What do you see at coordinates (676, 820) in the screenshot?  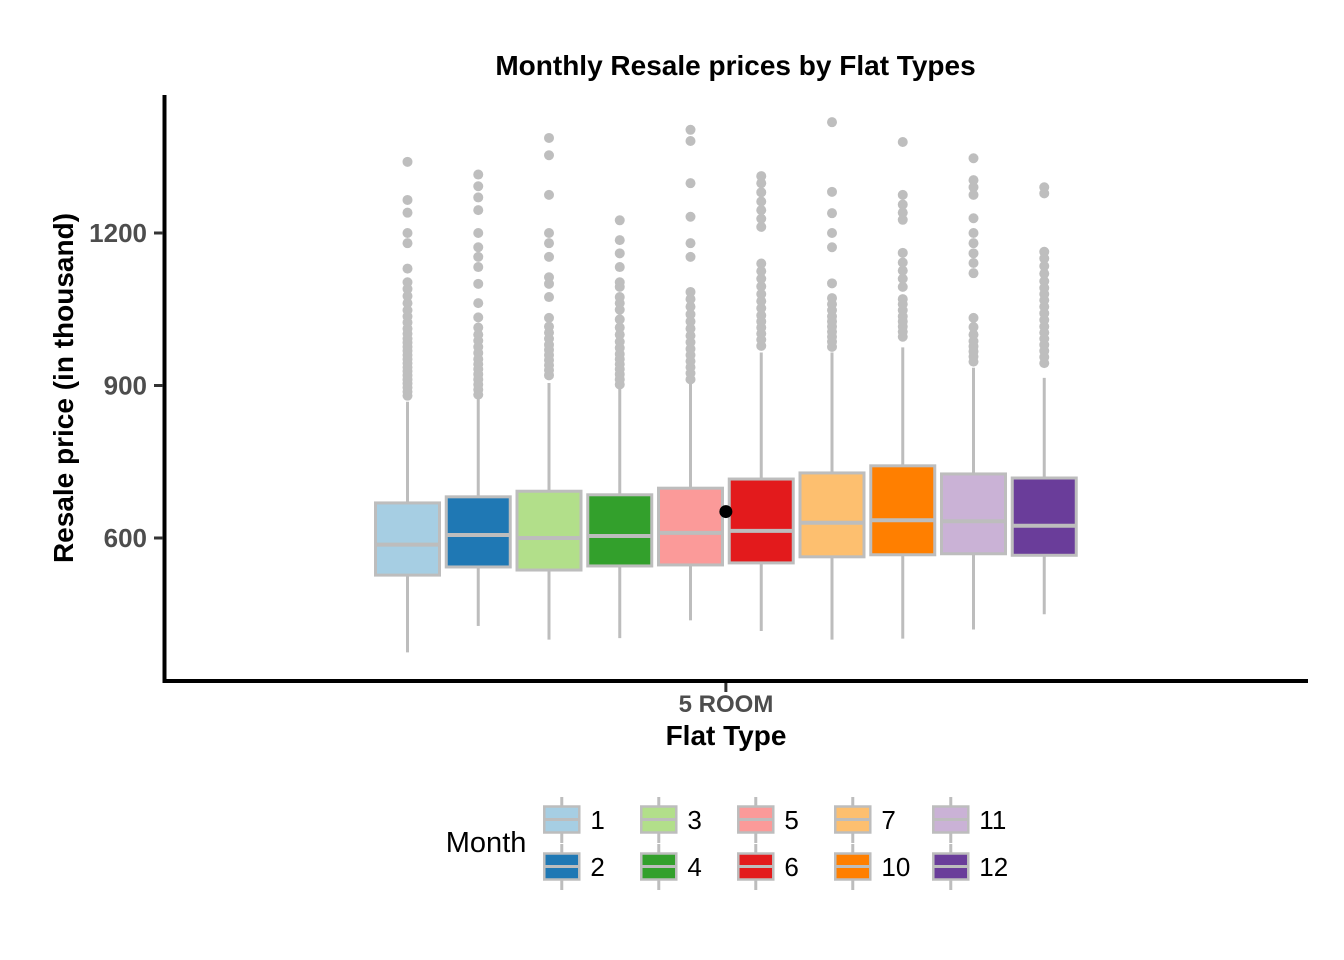 I see `legend-item-month-3: 3` at bounding box center [676, 820].